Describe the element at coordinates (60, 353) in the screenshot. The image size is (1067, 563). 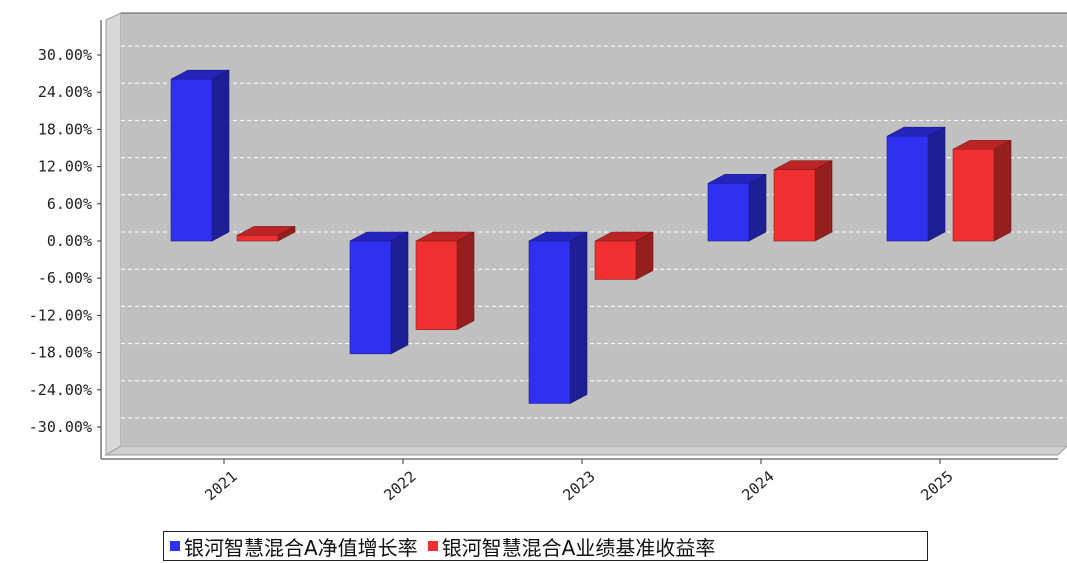
I see `y-tick-label: -18.00%` at that location.